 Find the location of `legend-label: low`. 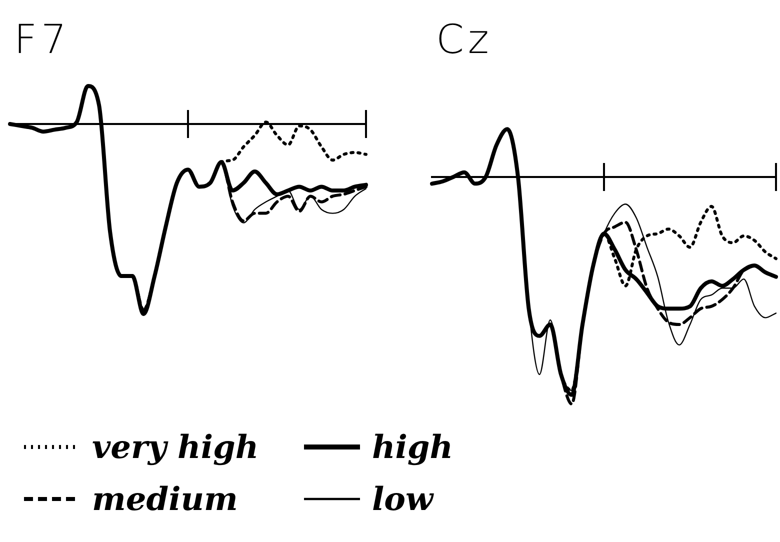

legend-label: low is located at coordinates (403, 499).